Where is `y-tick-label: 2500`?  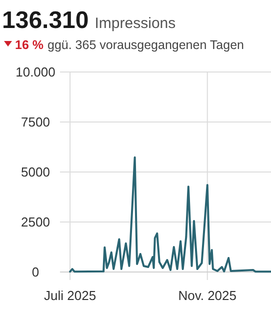
y-tick-label: 2500 is located at coordinates (35, 222).